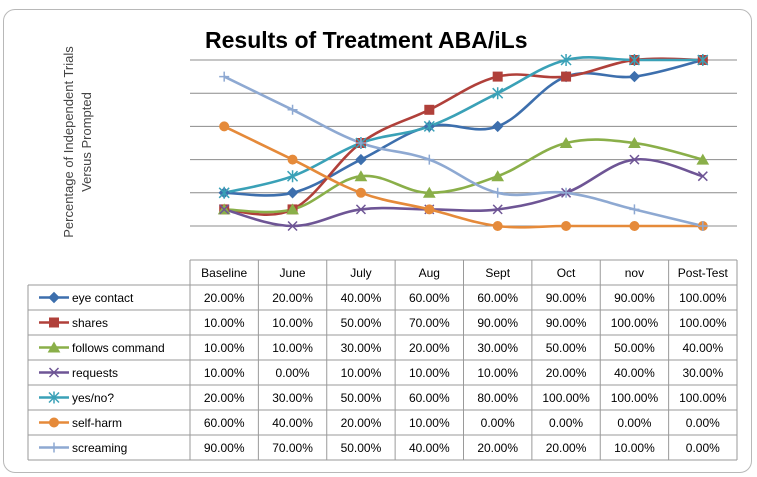 This screenshot has height=477, width=757. I want to click on x-tick-label: Baseline, so click(224, 273).